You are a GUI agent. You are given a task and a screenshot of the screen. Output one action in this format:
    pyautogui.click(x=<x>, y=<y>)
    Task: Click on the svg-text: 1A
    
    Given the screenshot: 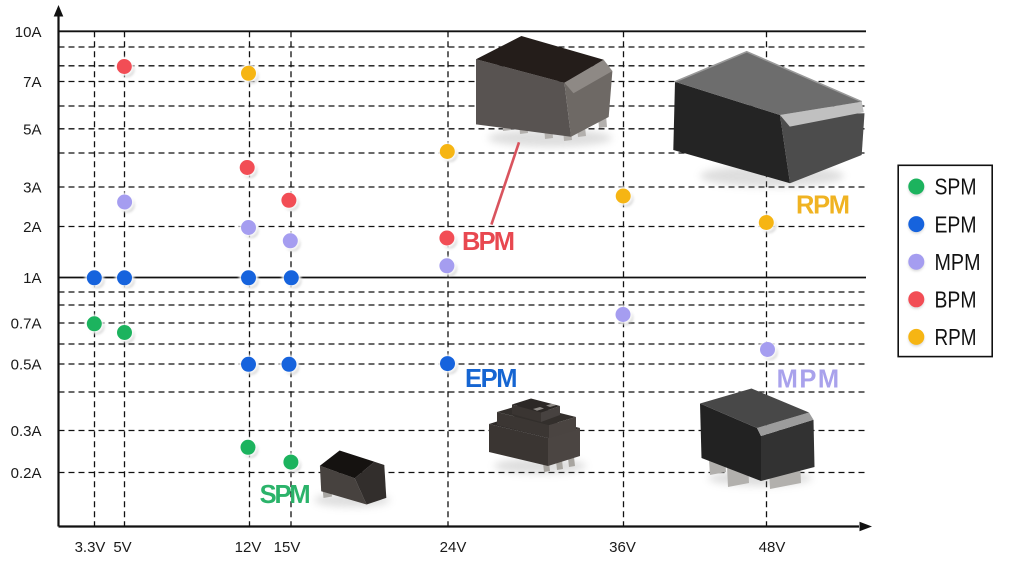 What is the action you would take?
    pyautogui.click(x=32, y=278)
    